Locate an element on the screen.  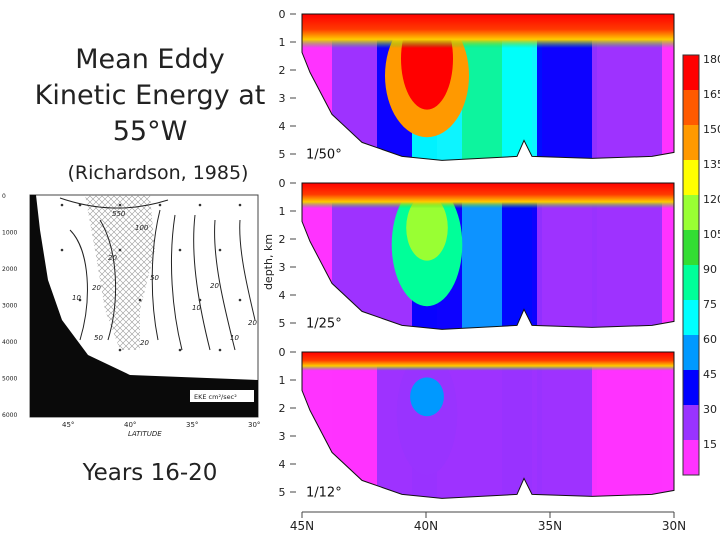
depth-axis-label: depth, km is located at coordinates (268, 262).